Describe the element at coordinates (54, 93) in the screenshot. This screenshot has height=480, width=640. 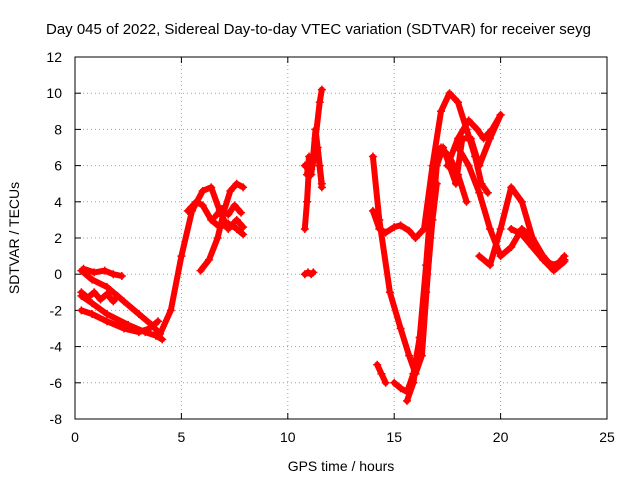
I see `y-tick-label: 10` at that location.